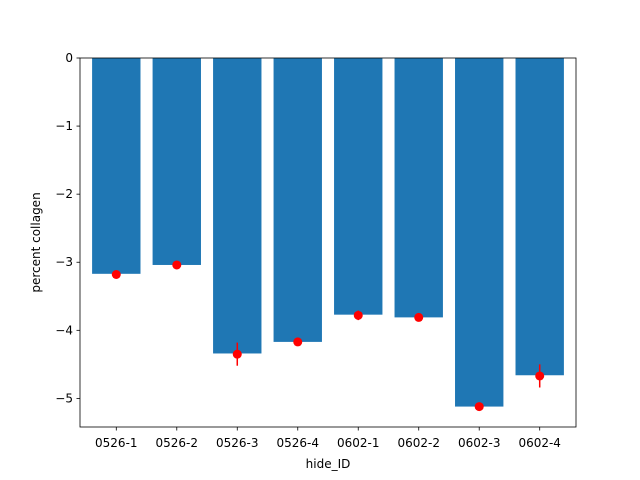 This screenshot has width=640, height=480. I want to click on y-tick-label: 0, so click(69, 58).